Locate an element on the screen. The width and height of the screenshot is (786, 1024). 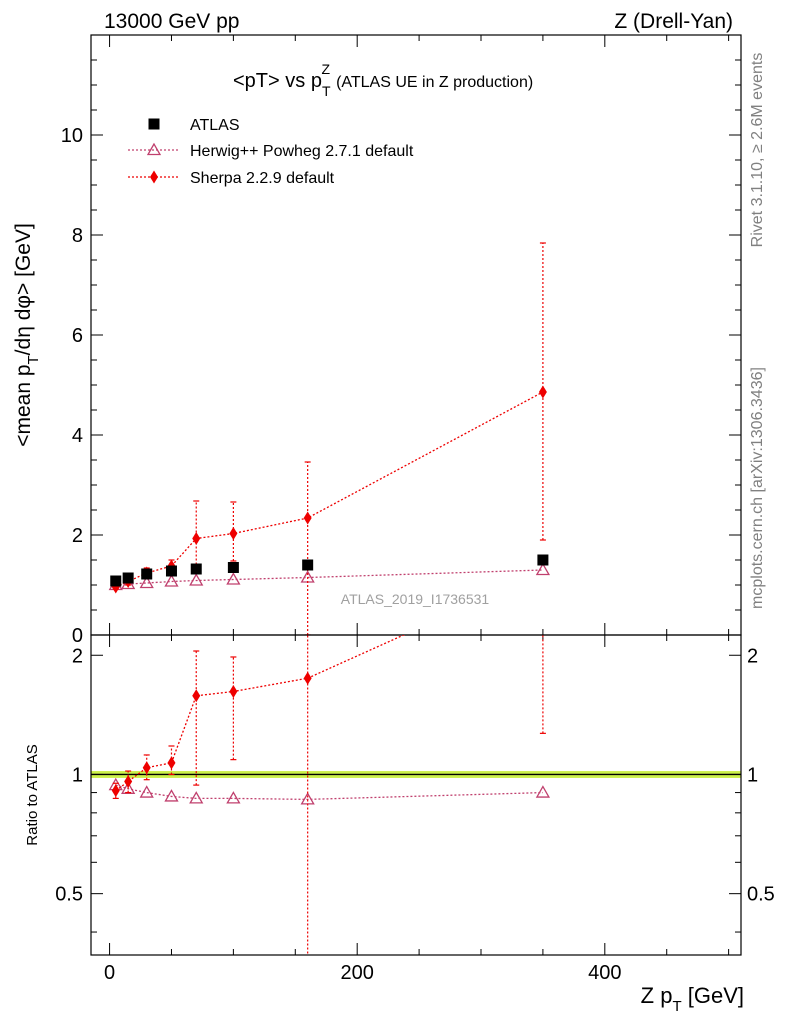
ratio-y-tick-label: 0.5 is located at coordinates (69, 895).